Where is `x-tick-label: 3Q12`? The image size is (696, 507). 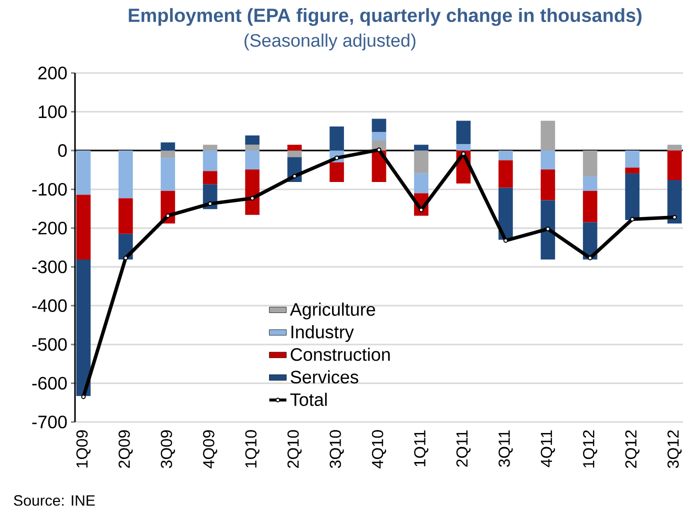
x-tick-label: 3Q12 is located at coordinates (674, 449).